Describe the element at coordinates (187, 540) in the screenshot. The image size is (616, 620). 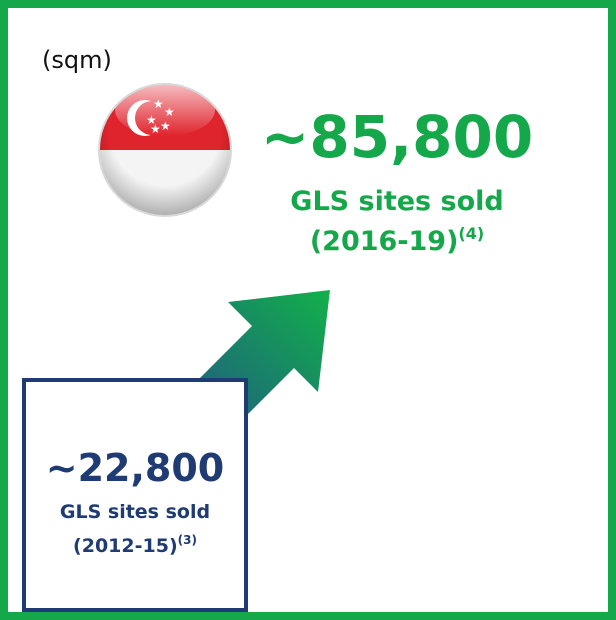
I see `footnote: (3)` at that location.